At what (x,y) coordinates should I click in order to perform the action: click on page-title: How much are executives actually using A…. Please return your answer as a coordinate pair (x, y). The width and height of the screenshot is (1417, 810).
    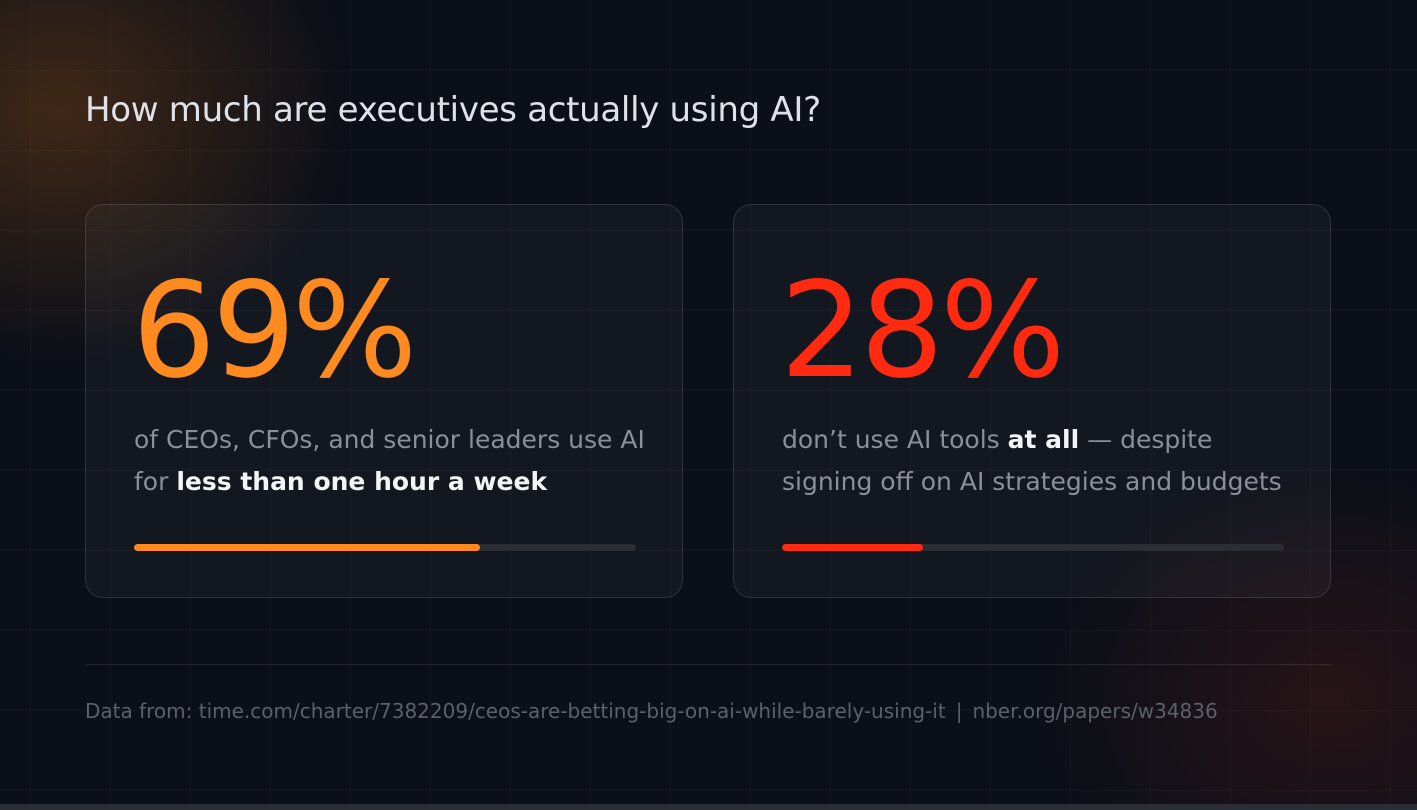
    Looking at the image, I should click on (453, 110).